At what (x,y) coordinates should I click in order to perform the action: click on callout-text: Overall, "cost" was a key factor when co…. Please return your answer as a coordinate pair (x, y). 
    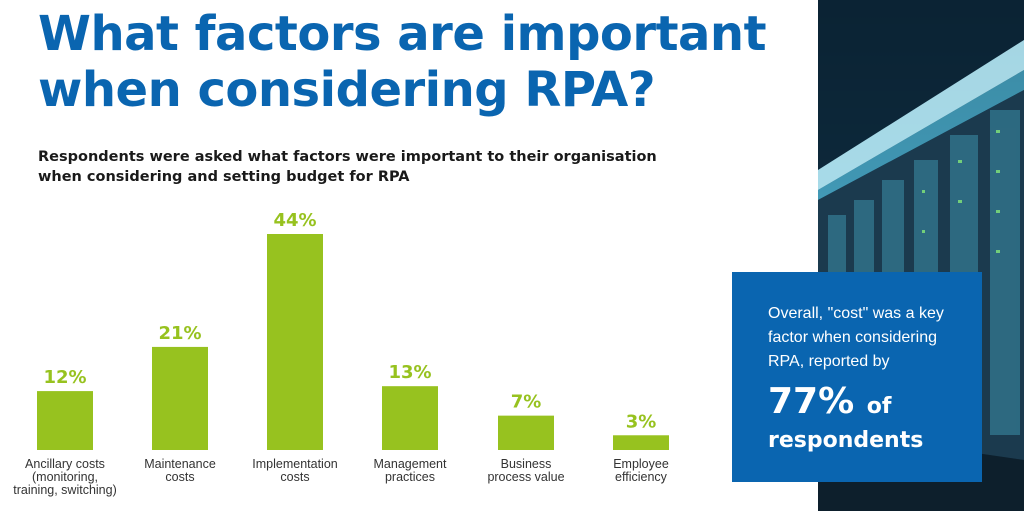
    Looking at the image, I should click on (862, 338).